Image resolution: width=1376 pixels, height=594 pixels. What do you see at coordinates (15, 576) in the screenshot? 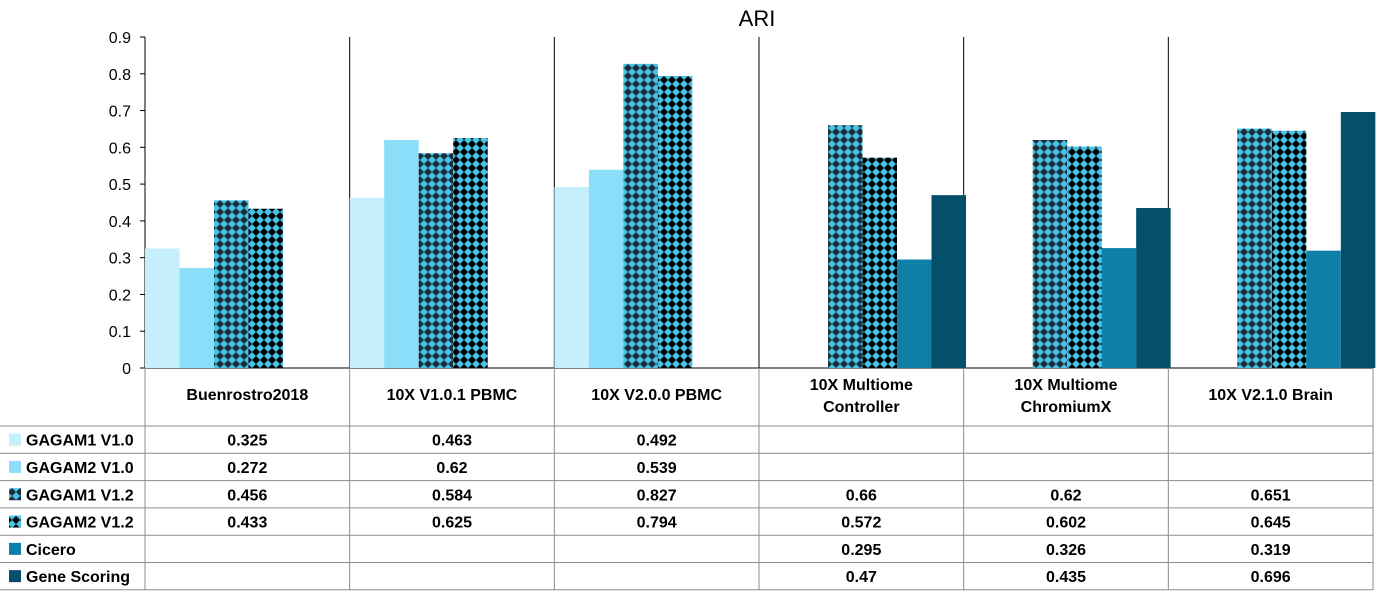
I see `legend-swatch-gene-scoring` at bounding box center [15, 576].